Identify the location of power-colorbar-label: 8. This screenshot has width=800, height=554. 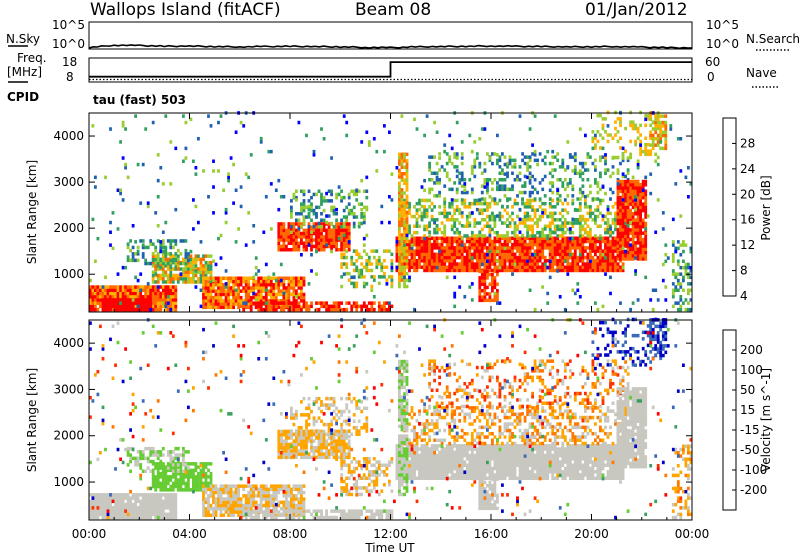
(744, 271).